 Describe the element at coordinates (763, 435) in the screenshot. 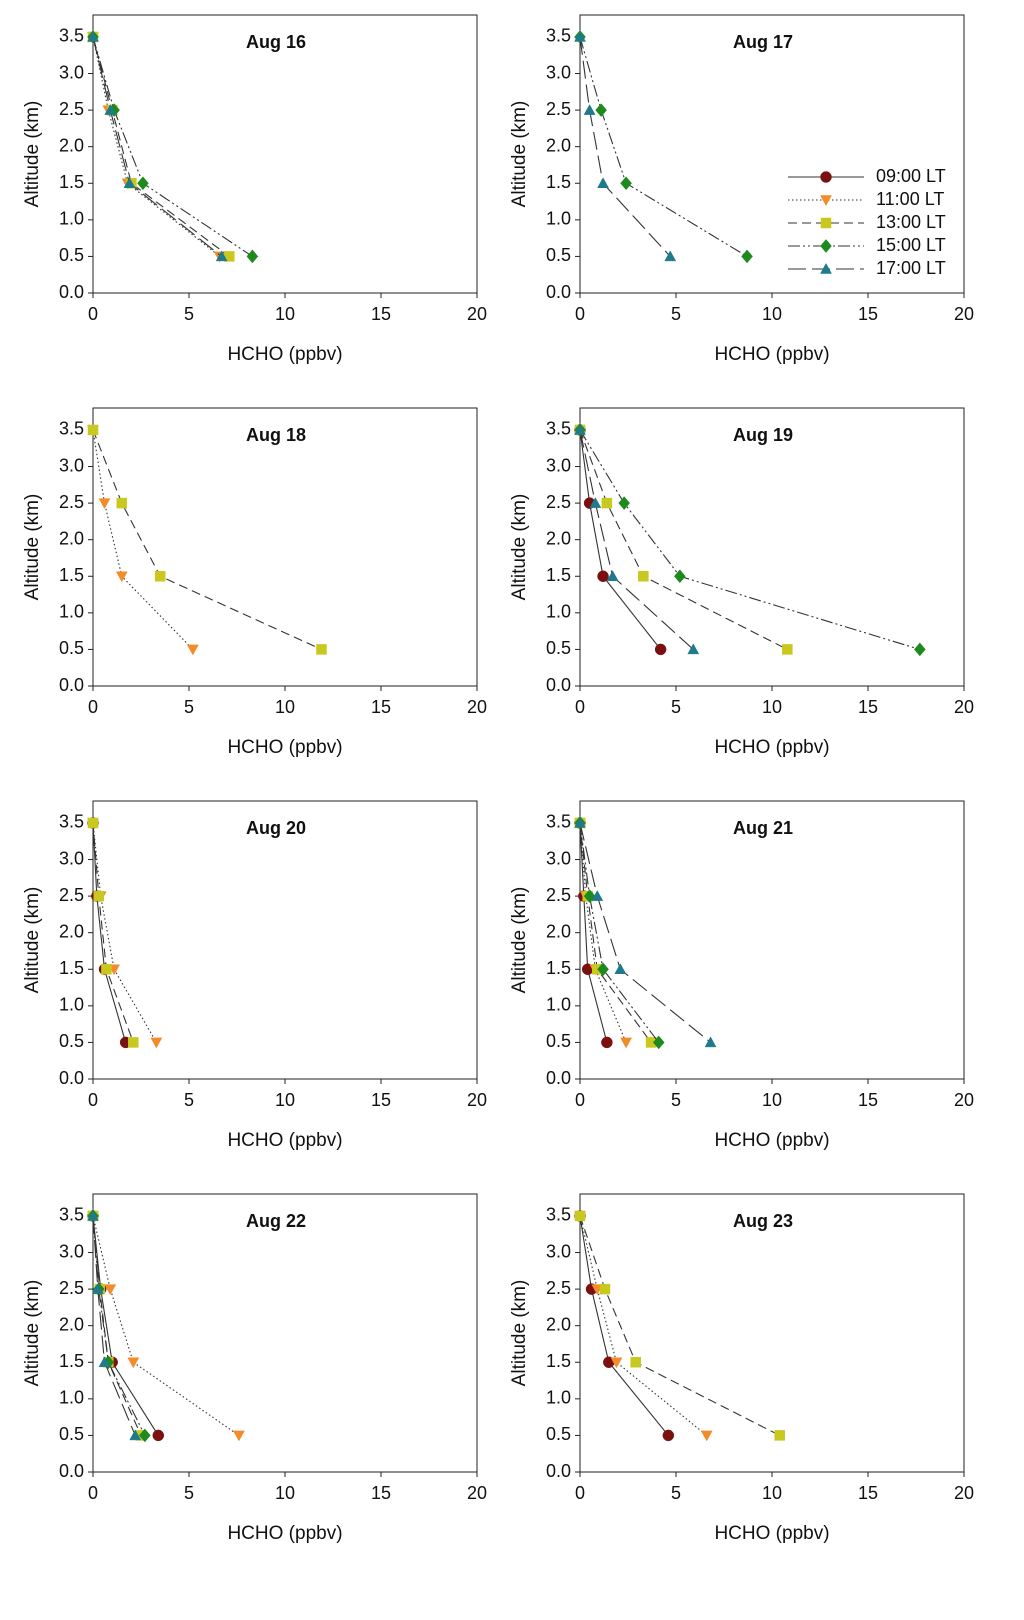

I see `chart-title: Aug 19` at that location.